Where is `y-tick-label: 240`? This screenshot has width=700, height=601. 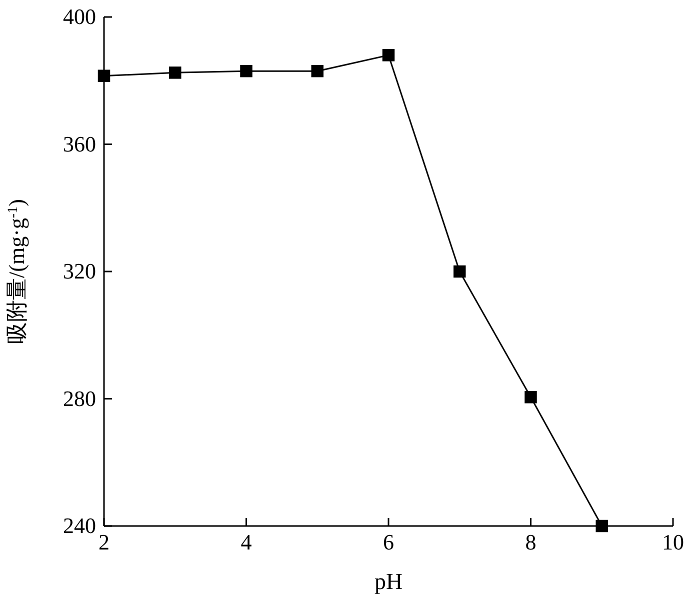
y-tick-label: 240 is located at coordinates (79, 525).